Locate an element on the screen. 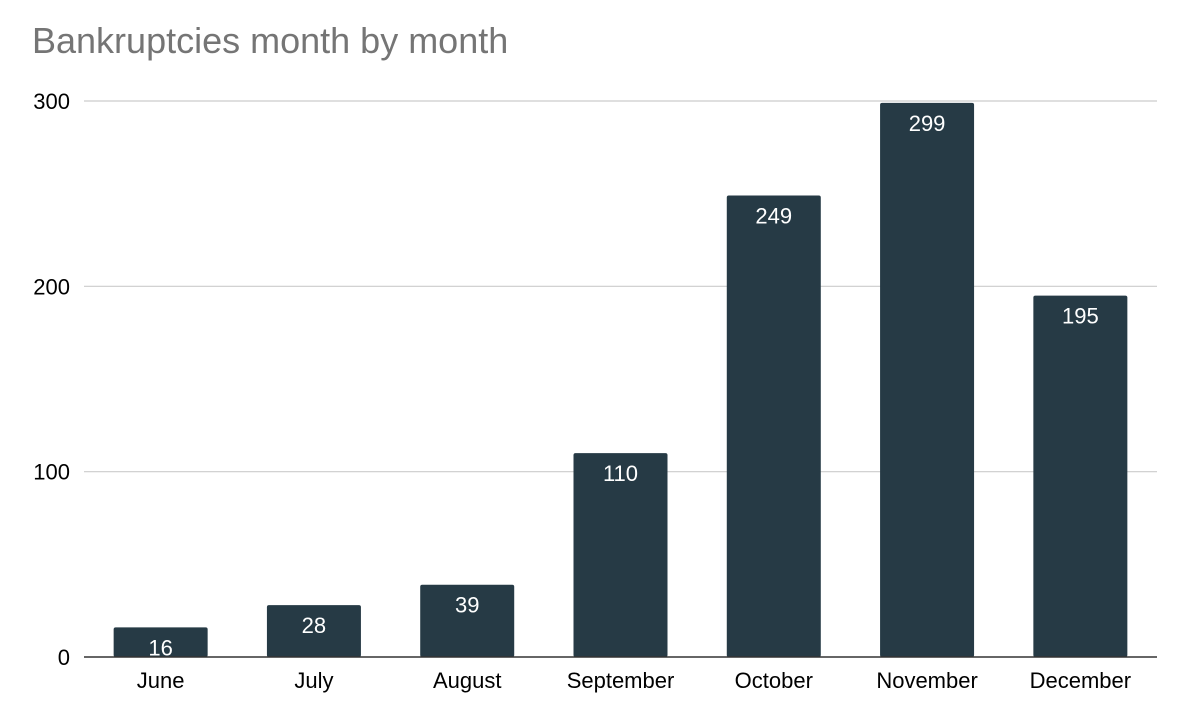  data-label: 28 is located at coordinates (314, 625).